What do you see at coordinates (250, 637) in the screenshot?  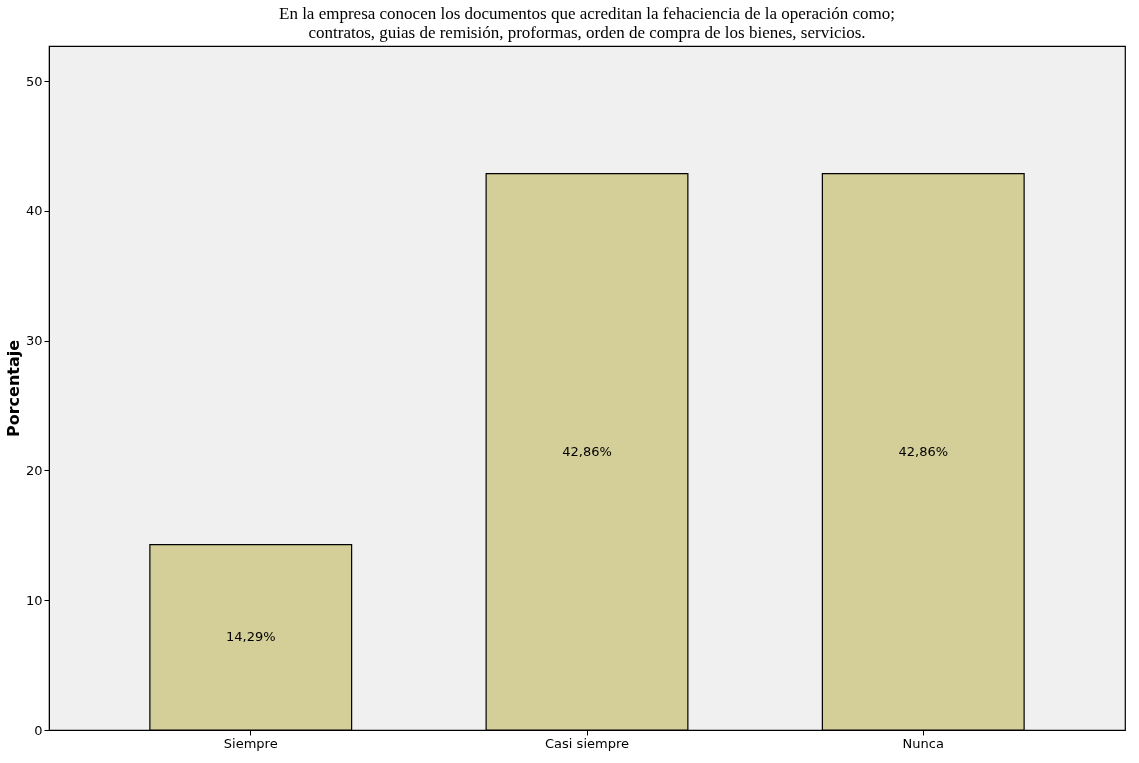 I see `data-label: 14,29%` at bounding box center [250, 637].